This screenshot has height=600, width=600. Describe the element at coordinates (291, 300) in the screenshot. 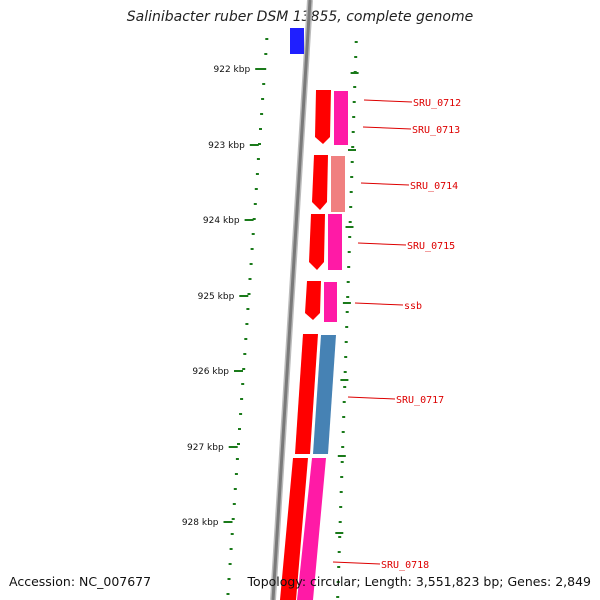

I see `genome-backbone-inner` at that location.